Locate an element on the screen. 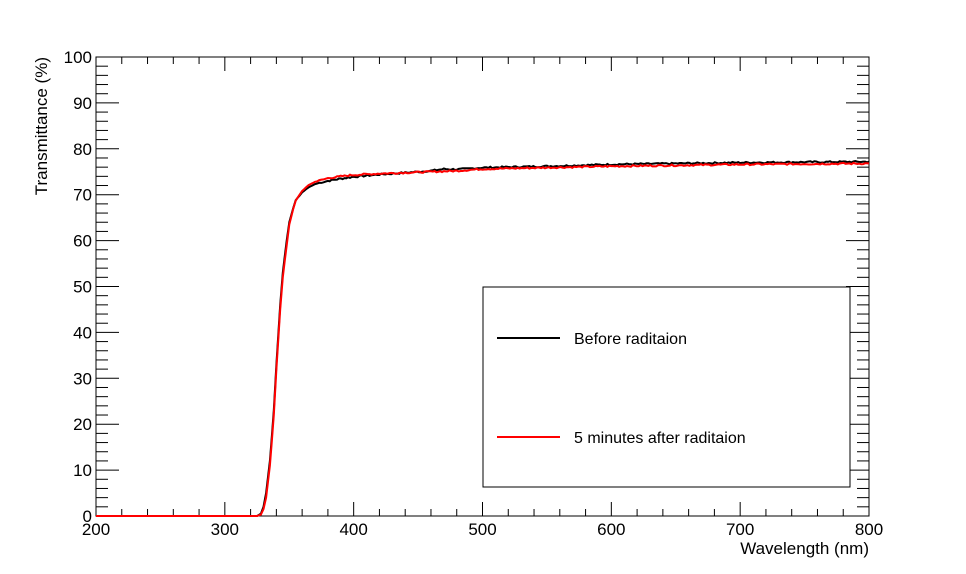 Image resolution: width=966 pixels, height=574 pixels. y-tick-label: 30 is located at coordinates (82, 378).